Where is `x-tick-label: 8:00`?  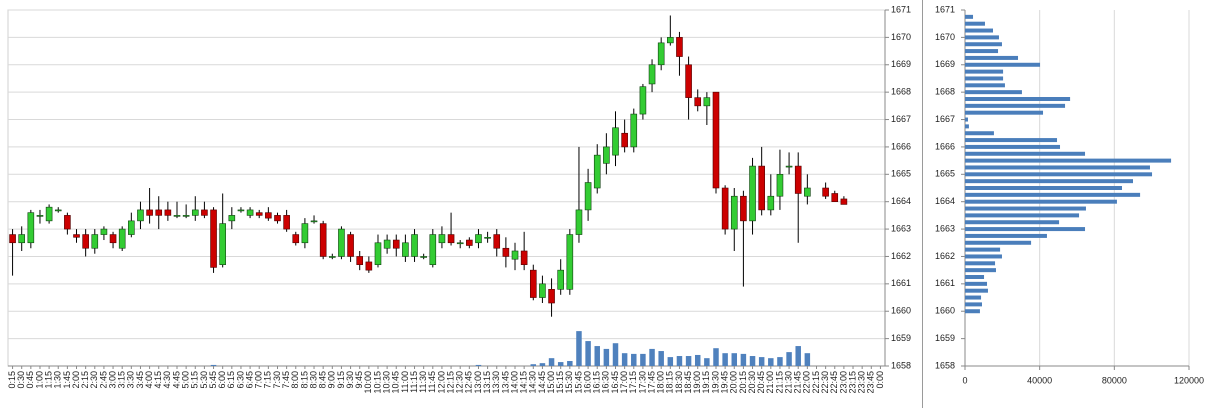 x-tick-label: 8:00 is located at coordinates (295, 380).